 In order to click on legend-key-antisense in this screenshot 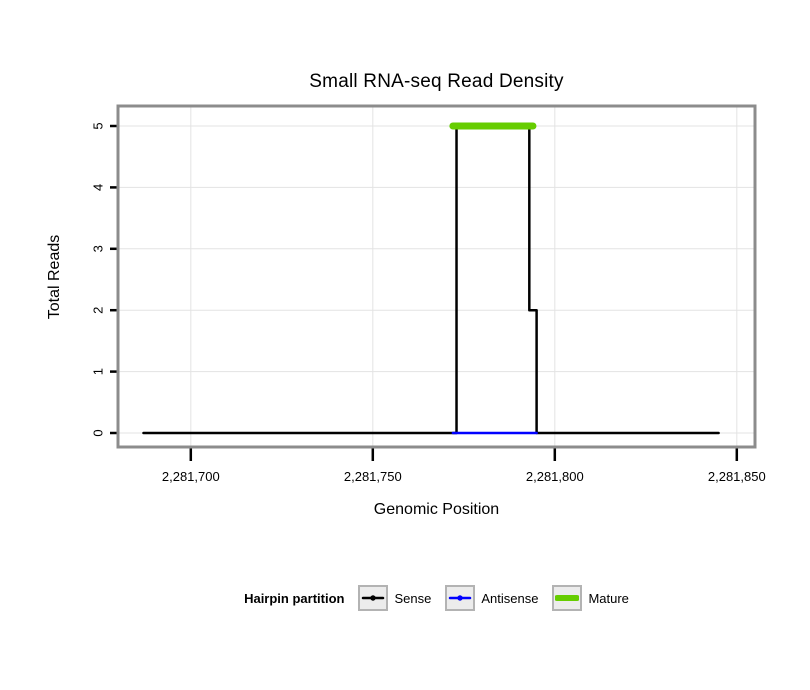, I will do `click(460, 598)`.